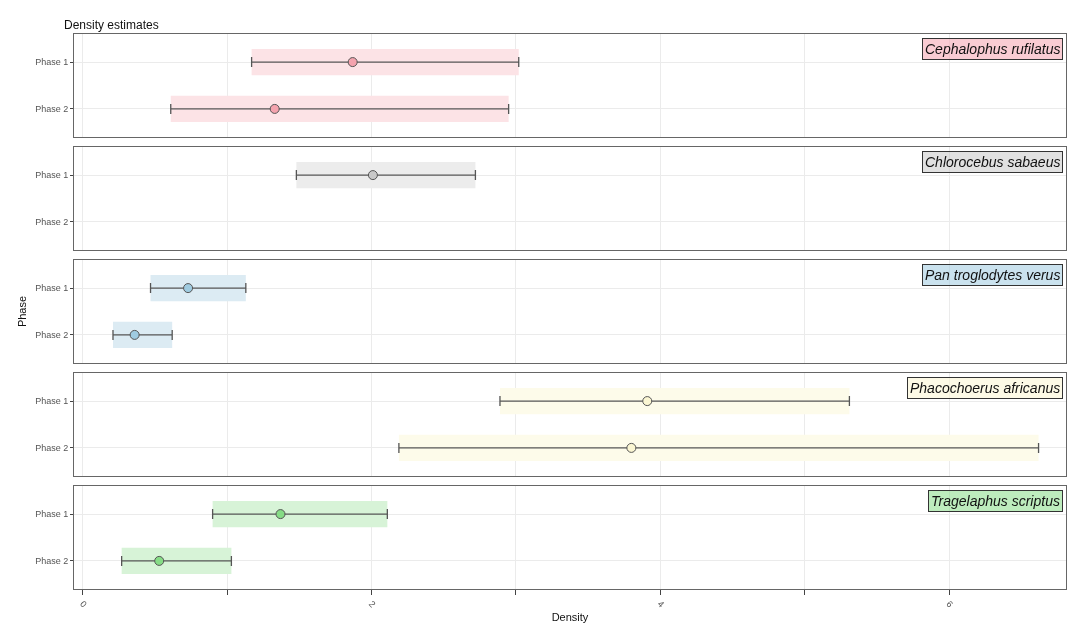 The height and width of the screenshot is (633, 1072). I want to click on x-tick-label: 0, so click(83, 604).